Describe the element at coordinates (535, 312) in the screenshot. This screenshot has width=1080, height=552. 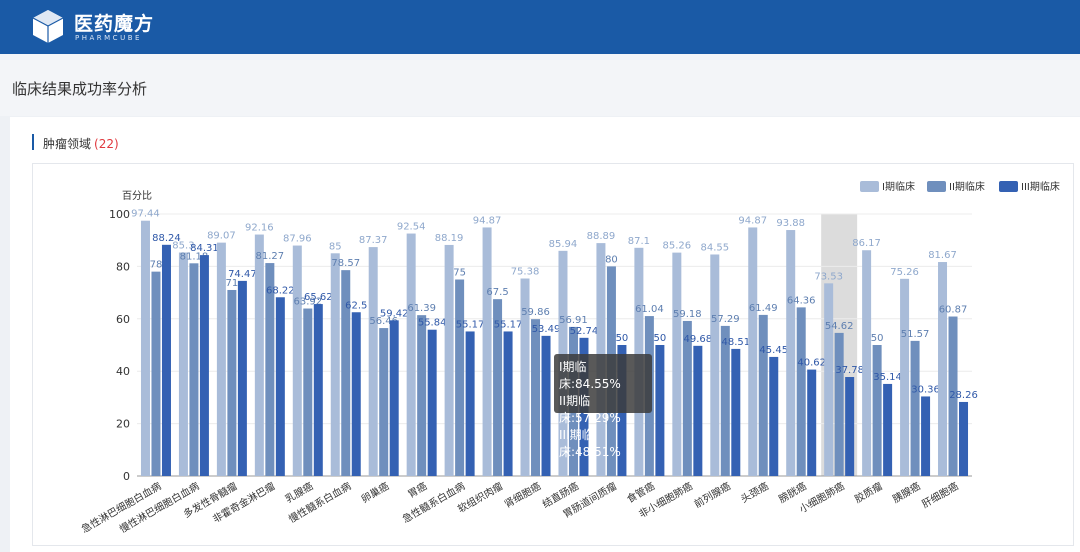
I see `data-label: 59.86` at that location.